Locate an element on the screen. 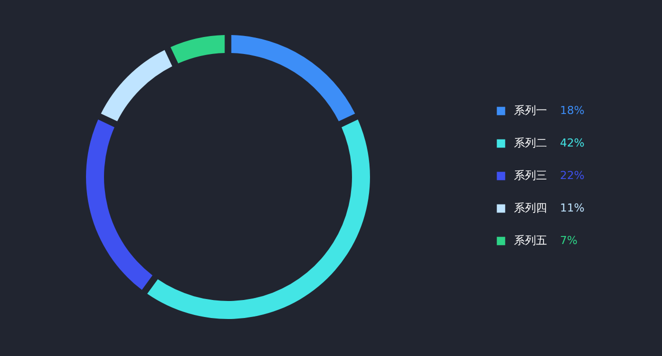  legend-label: 系列一 is located at coordinates (530, 110).